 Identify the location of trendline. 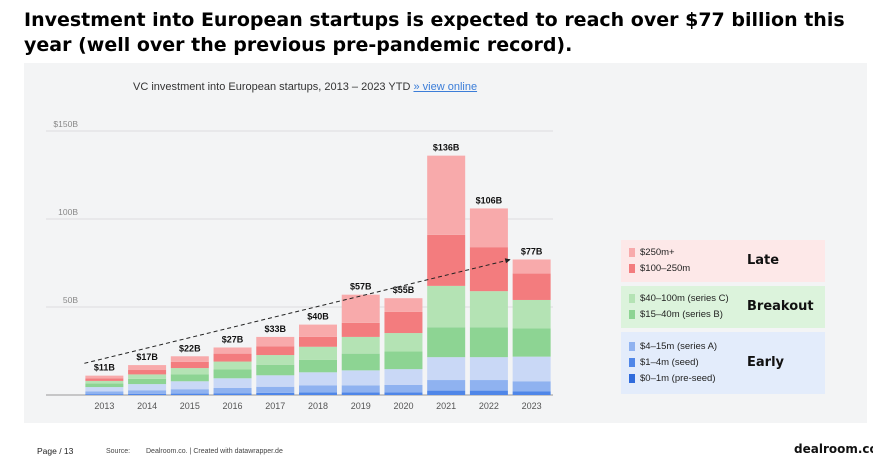
(297, 311).